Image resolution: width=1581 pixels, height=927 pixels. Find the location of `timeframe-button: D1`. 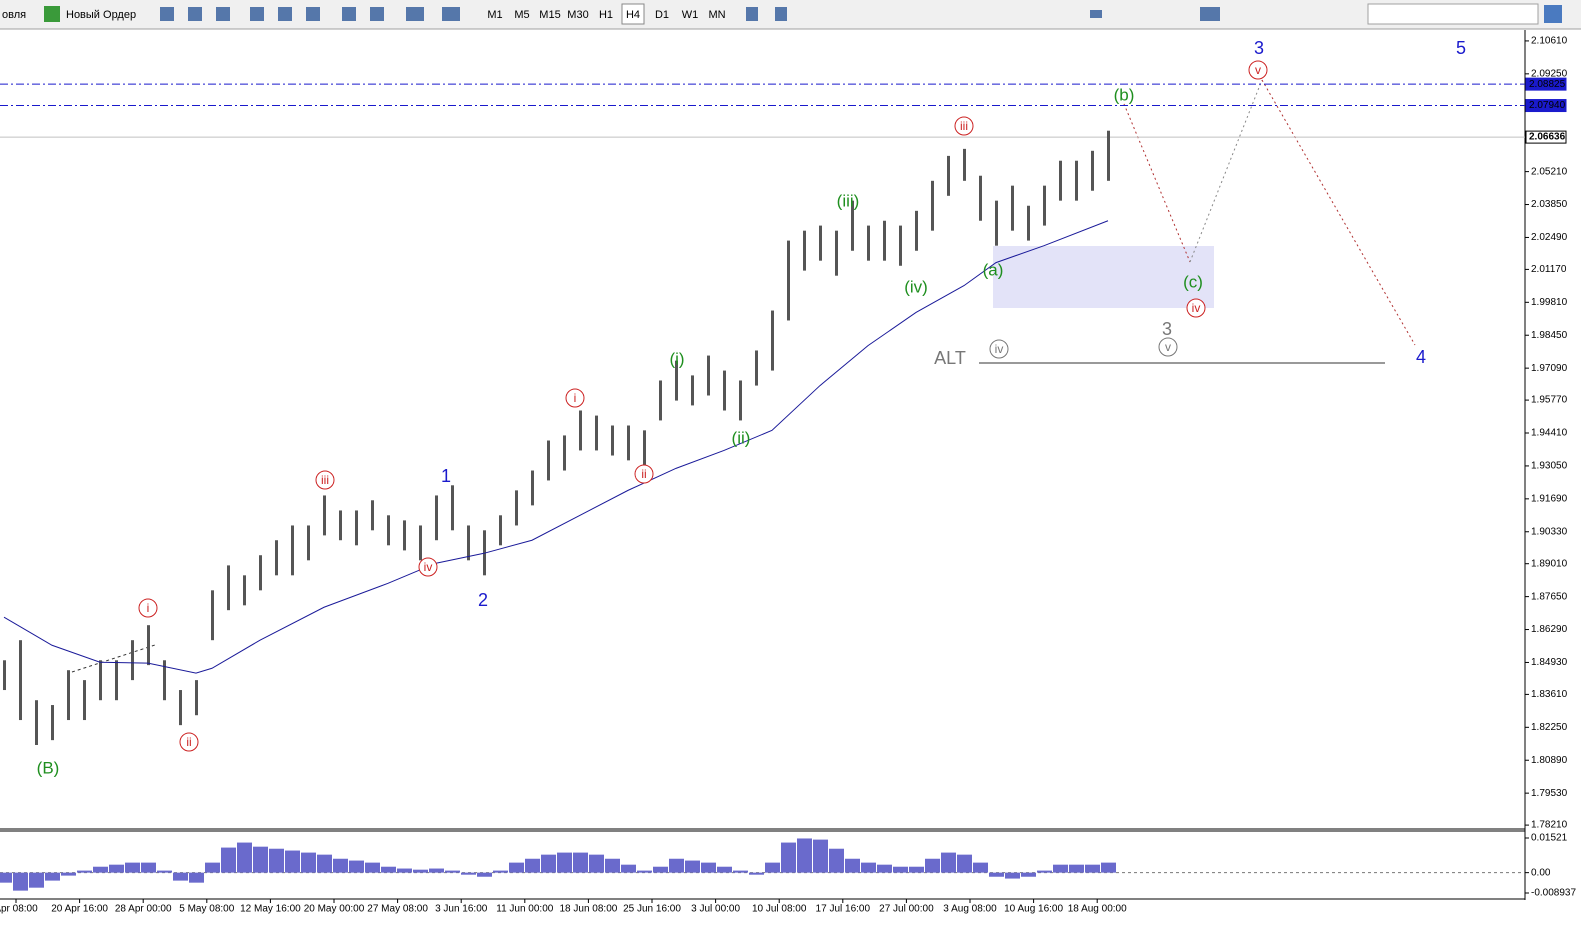

timeframe-button: D1 is located at coordinates (662, 15).